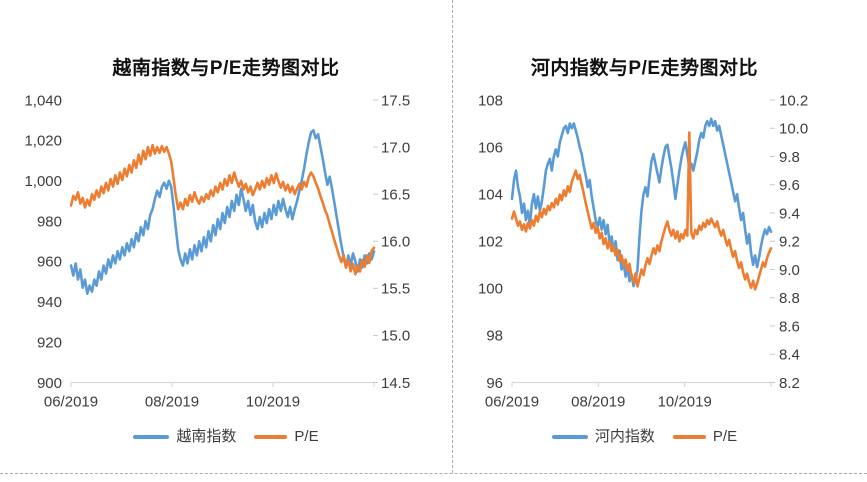 Image resolution: width=867 pixels, height=482 pixels. I want to click on legend-label-pe-left: P/E, so click(306, 436).